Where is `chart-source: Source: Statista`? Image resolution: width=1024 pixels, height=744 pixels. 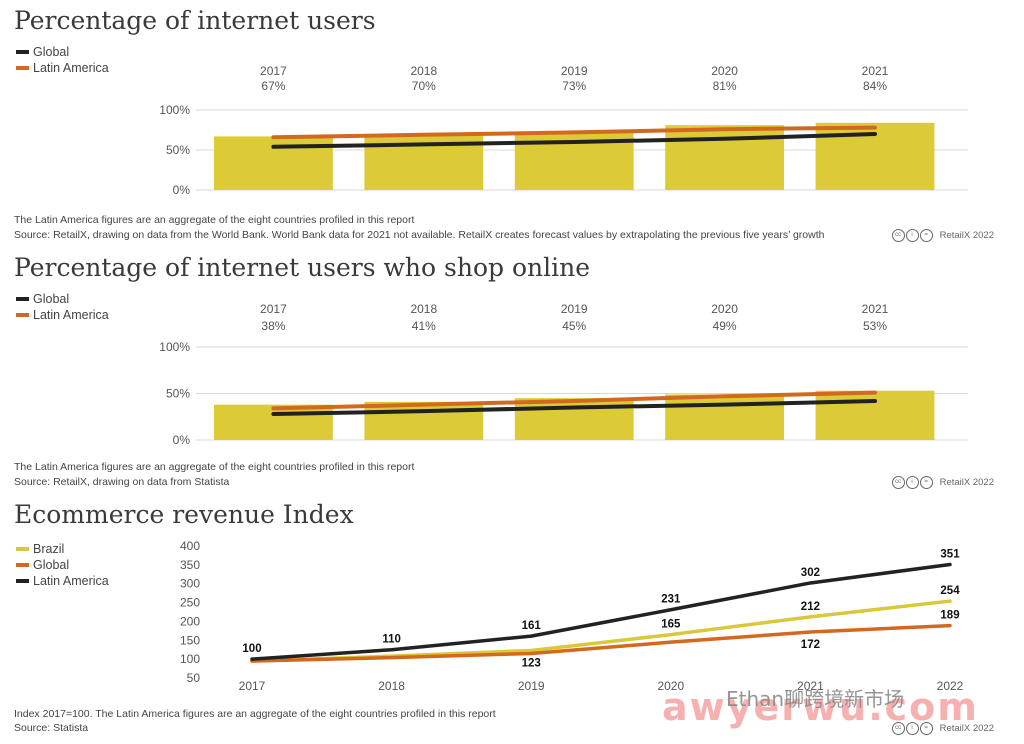
chart-source: Source: Statista is located at coordinates (51, 728).